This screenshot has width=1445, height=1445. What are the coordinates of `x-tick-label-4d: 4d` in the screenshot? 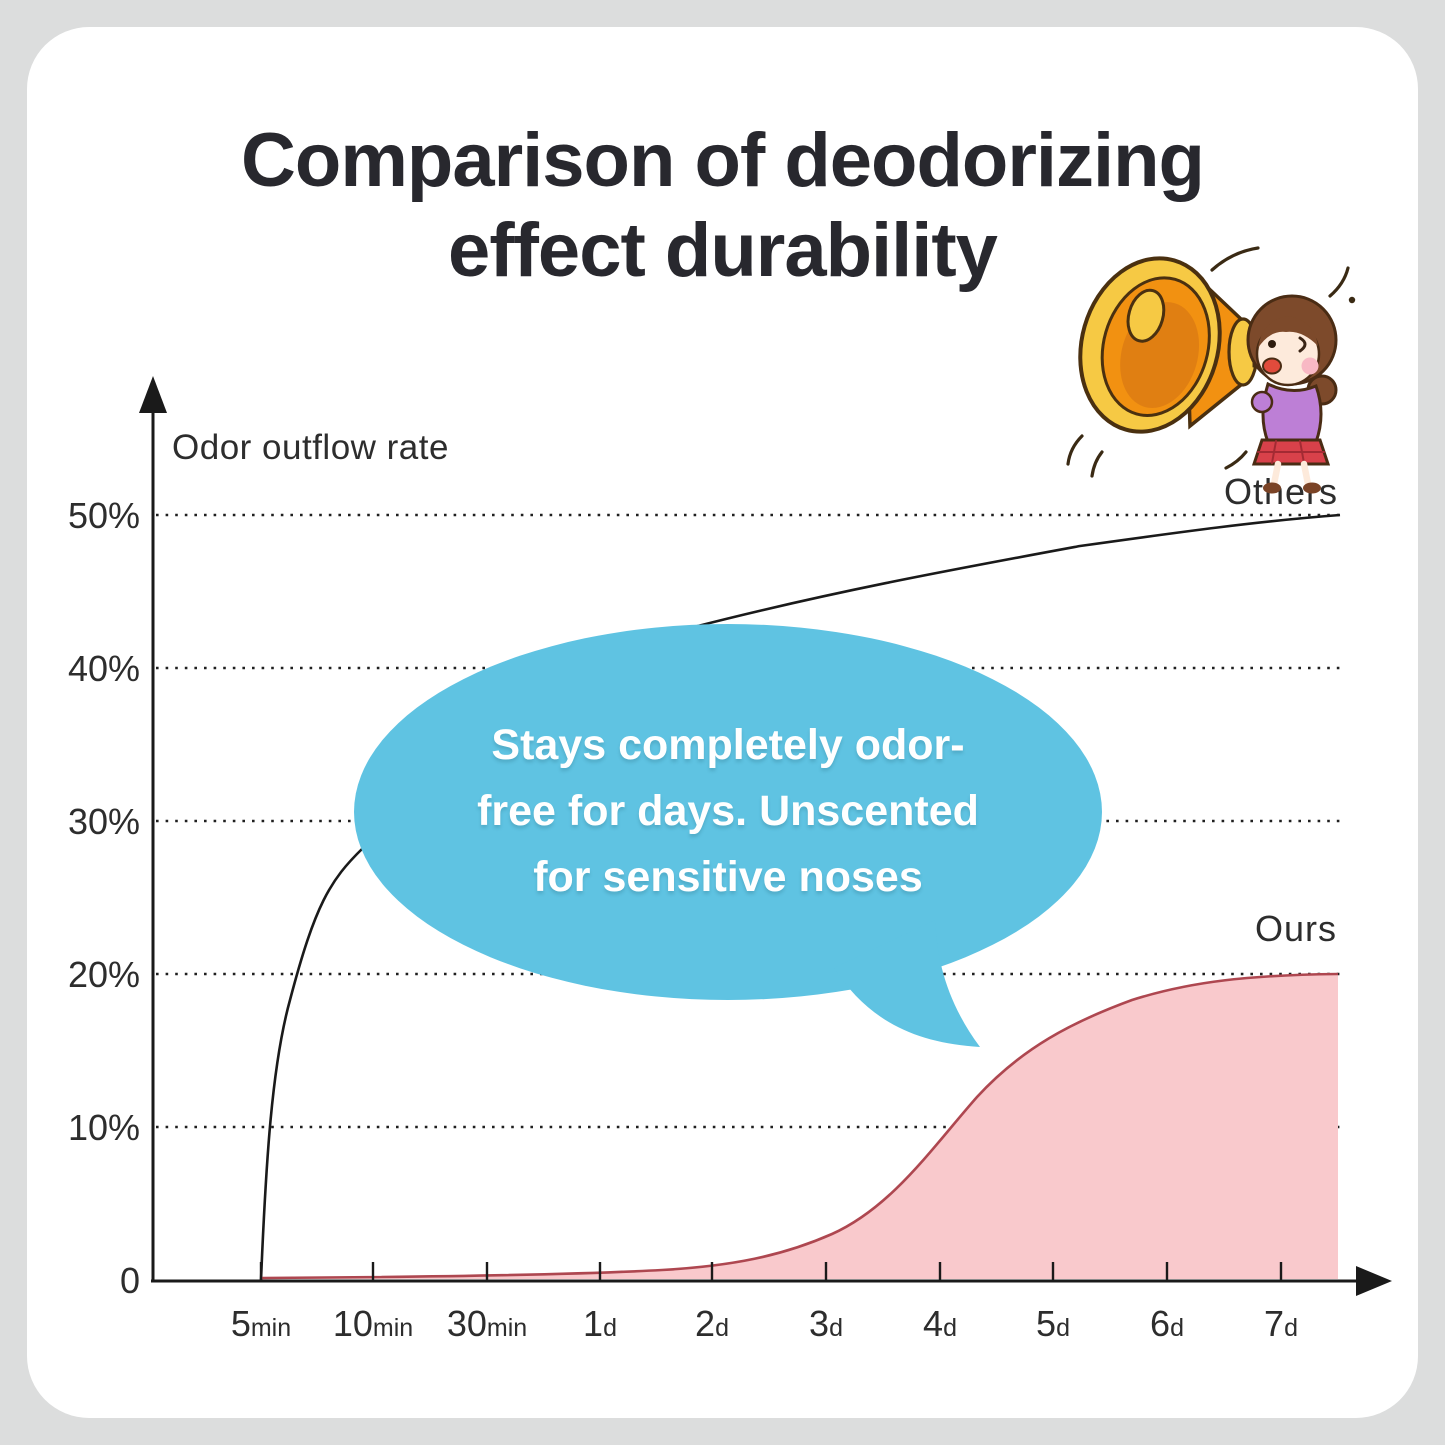 It's located at (940, 1323).